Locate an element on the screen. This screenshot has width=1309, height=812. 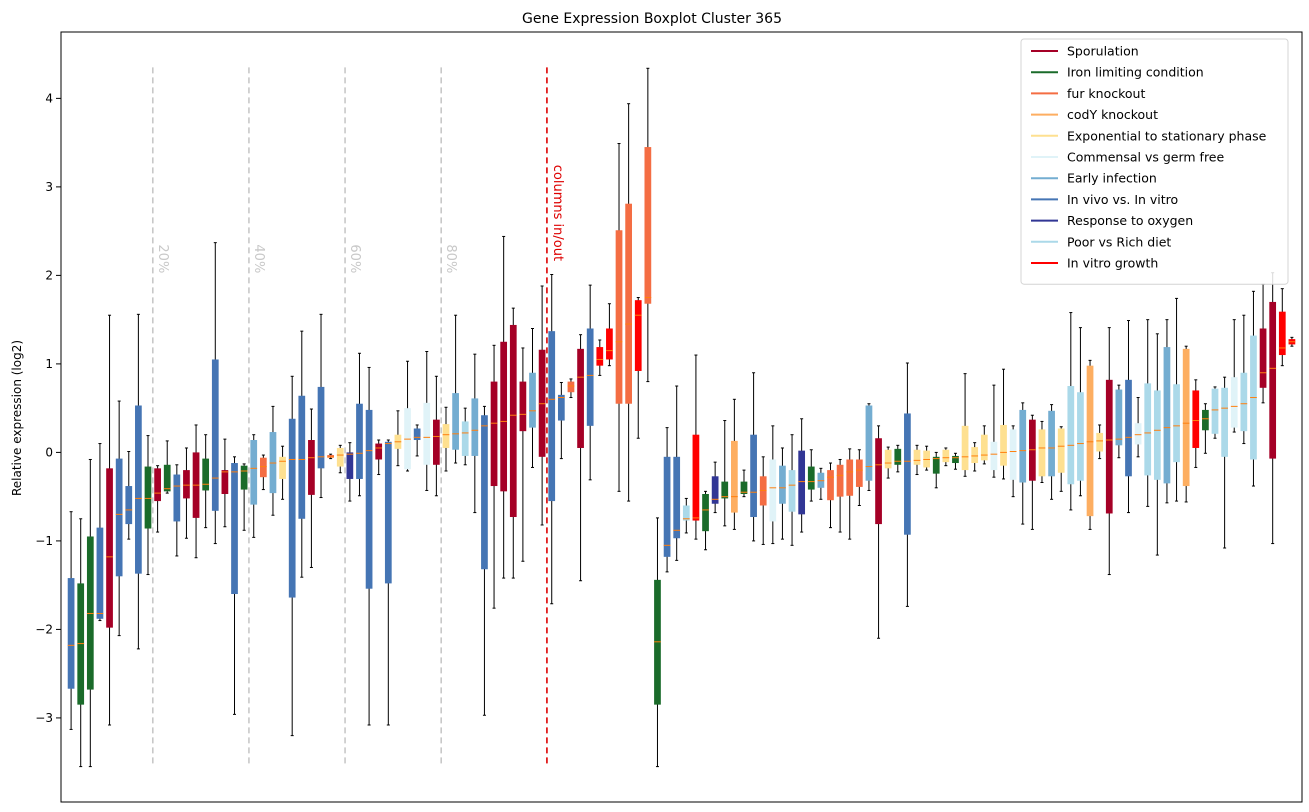
legend-entry: In vitro growth is located at coordinates (1112, 263).